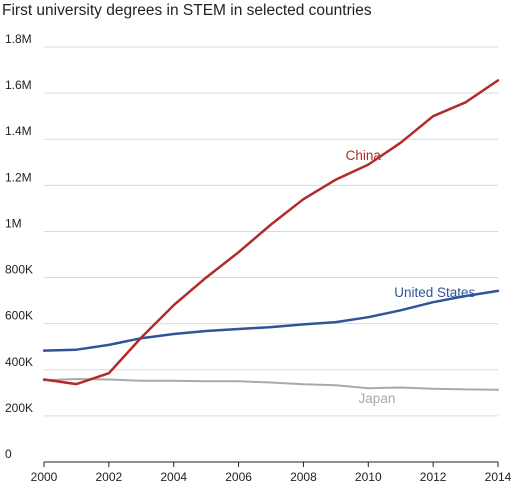 This screenshot has height=490, width=520. Describe the element at coordinates (18, 177) in the screenshot. I see `y-tick-label: 1.2M` at that location.